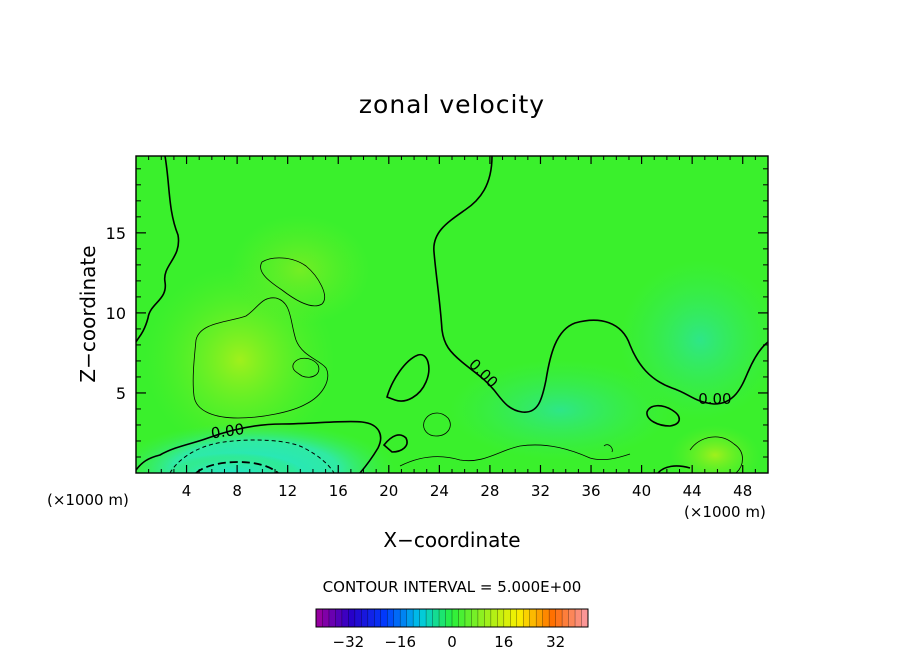 The width and height of the screenshot is (904, 654). I want to click on positive-contour-mid, so click(437, 424).